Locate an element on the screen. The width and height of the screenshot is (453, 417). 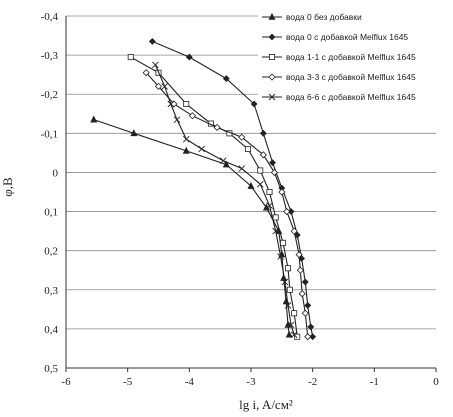
x-tick-label: -1 is located at coordinates (374, 382).